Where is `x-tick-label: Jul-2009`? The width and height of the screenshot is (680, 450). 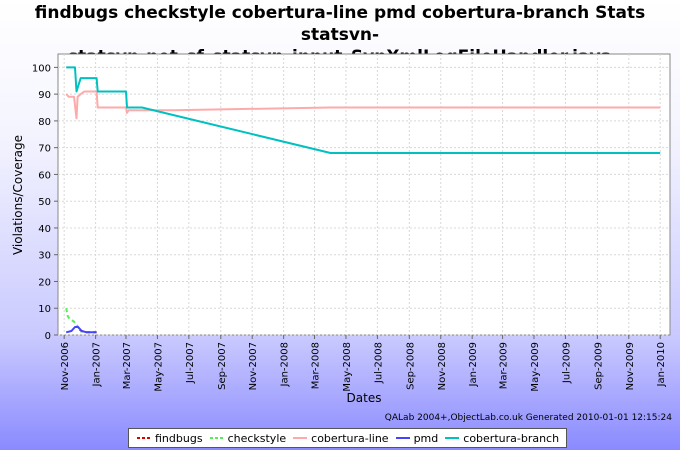 x-tick-label: Jul-2009 is located at coordinates (566, 363).